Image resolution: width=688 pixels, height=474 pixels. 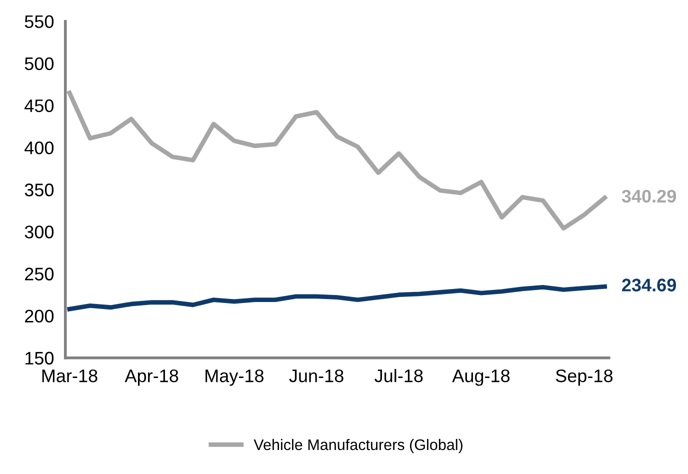 What do you see at coordinates (70, 375) in the screenshot?
I see `x-tick-label: Mar-18` at bounding box center [70, 375].